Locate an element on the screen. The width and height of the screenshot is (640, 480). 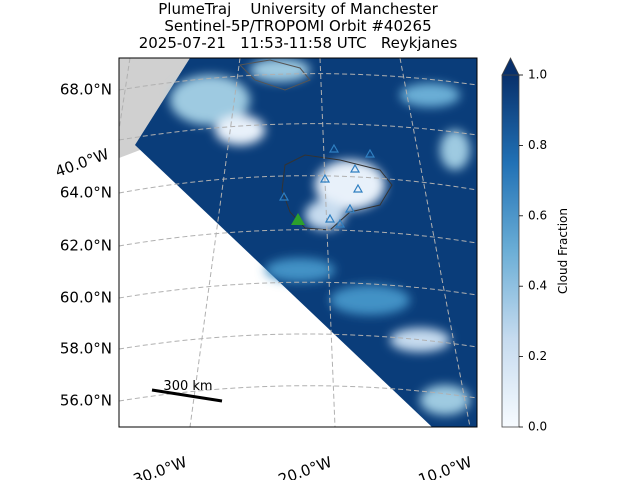
scale-bar-label: 300 km is located at coordinates (187, 386).